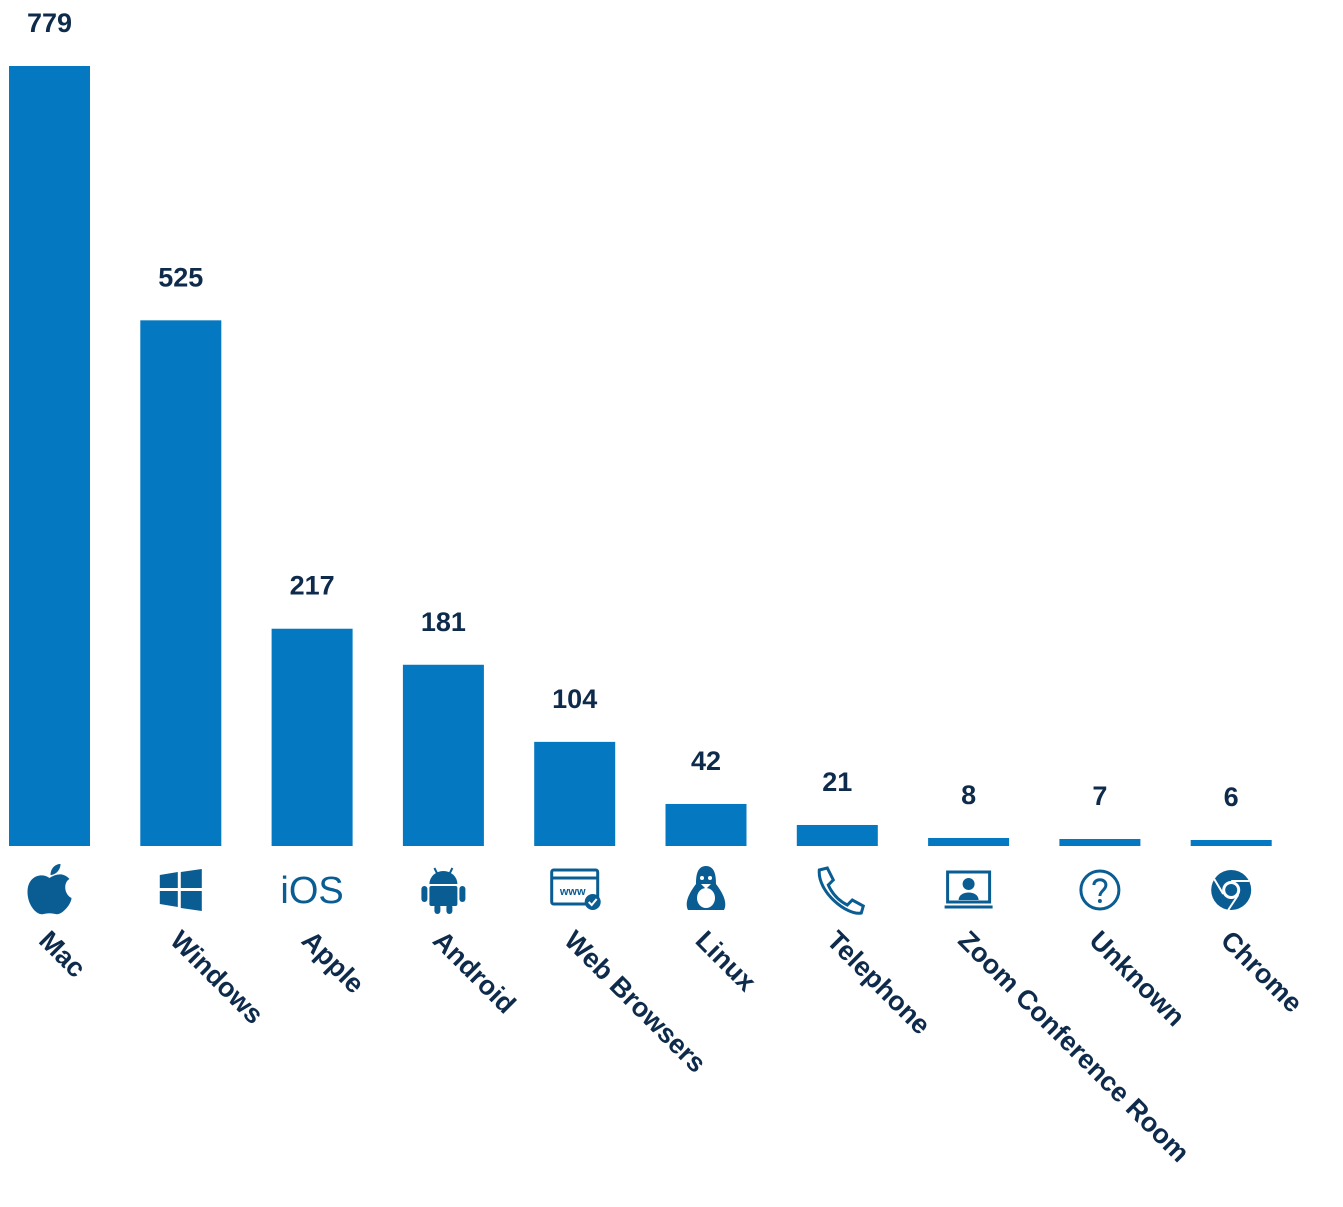 This screenshot has height=1207, width=1343. What do you see at coordinates (878, 982) in the screenshot?
I see `category-label: Telephone` at bounding box center [878, 982].